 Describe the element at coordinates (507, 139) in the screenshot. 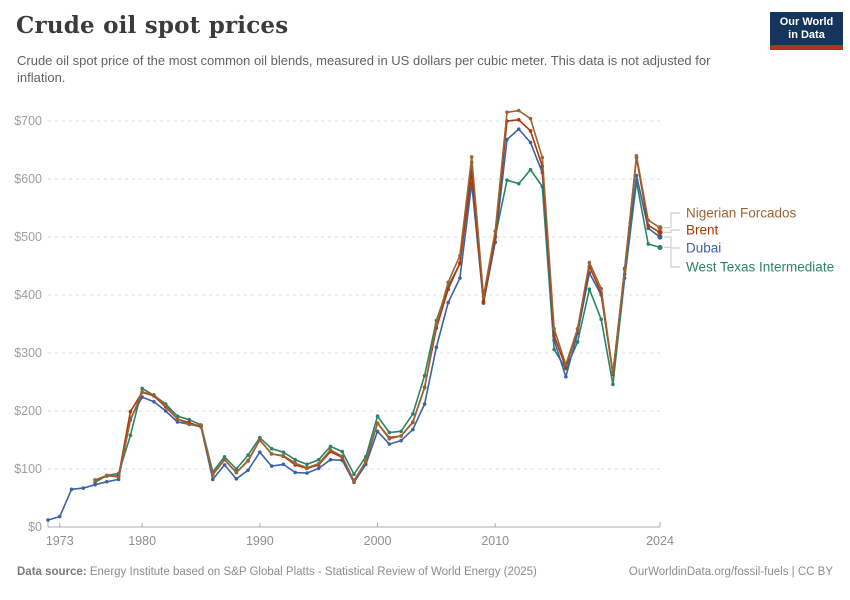

I see `series-point-dubai-2011` at that location.